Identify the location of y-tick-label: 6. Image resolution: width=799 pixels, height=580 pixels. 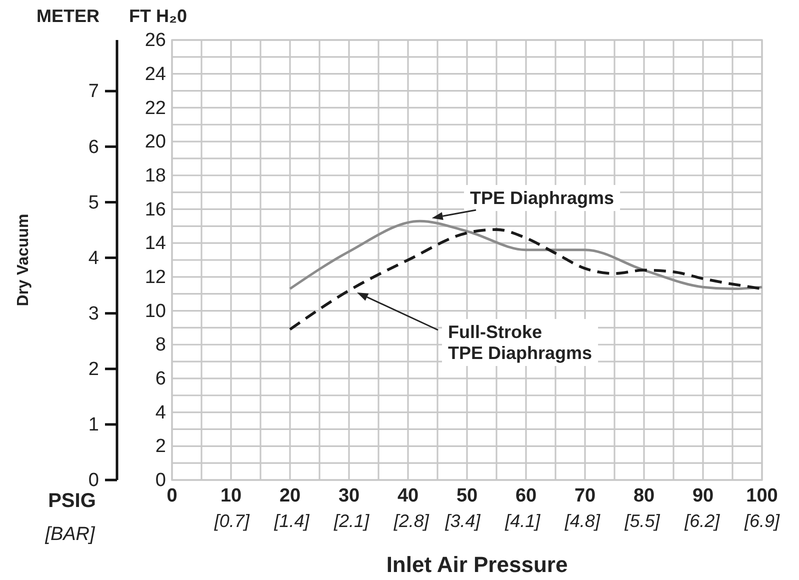
(160, 379).